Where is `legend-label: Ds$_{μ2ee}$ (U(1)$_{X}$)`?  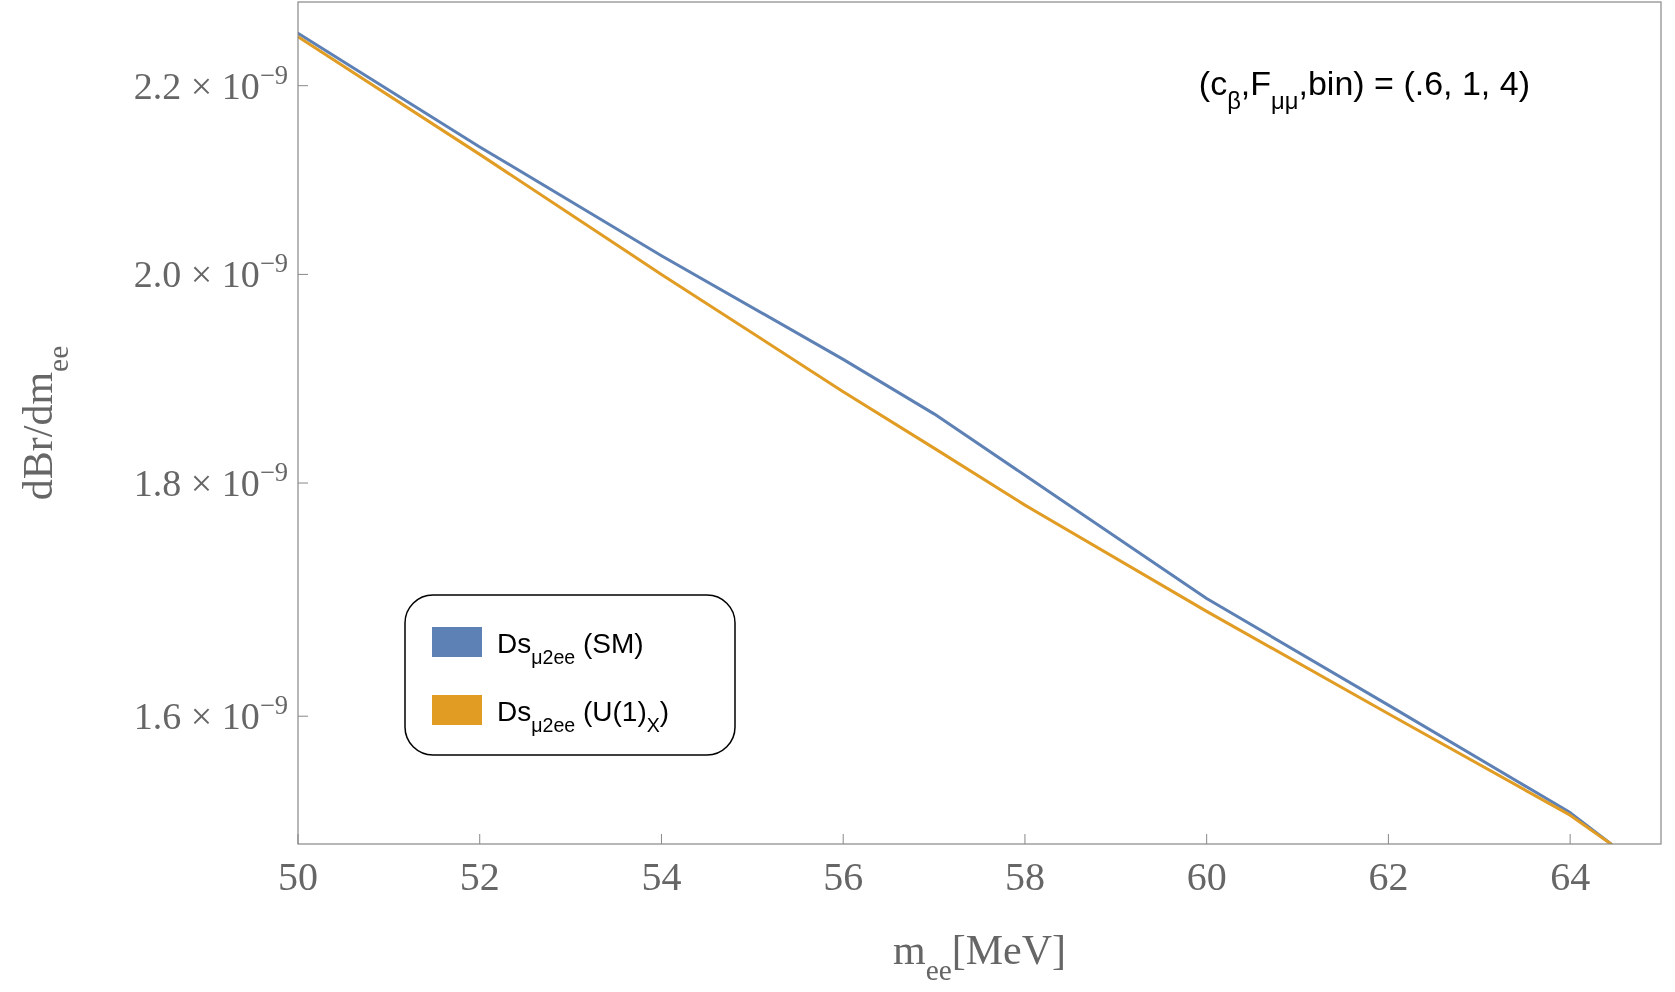
legend-label: Ds$_{μ2ee}$ (U(1)$_{X}$) is located at coordinates (583, 716).